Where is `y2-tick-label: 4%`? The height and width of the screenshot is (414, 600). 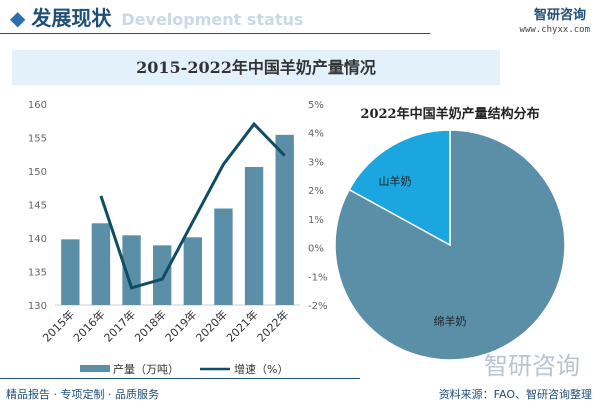 y2-tick-label: 4% is located at coordinates (316, 134).